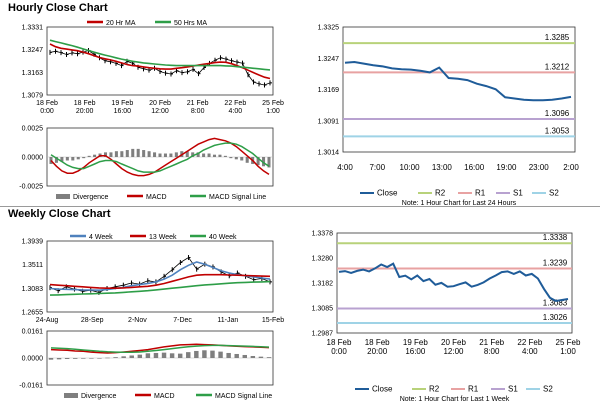 The height and width of the screenshot is (413, 600). What do you see at coordinates (518, 193) in the screenshot?
I see `hourly-levels-legend-3-label: S1` at bounding box center [518, 193].